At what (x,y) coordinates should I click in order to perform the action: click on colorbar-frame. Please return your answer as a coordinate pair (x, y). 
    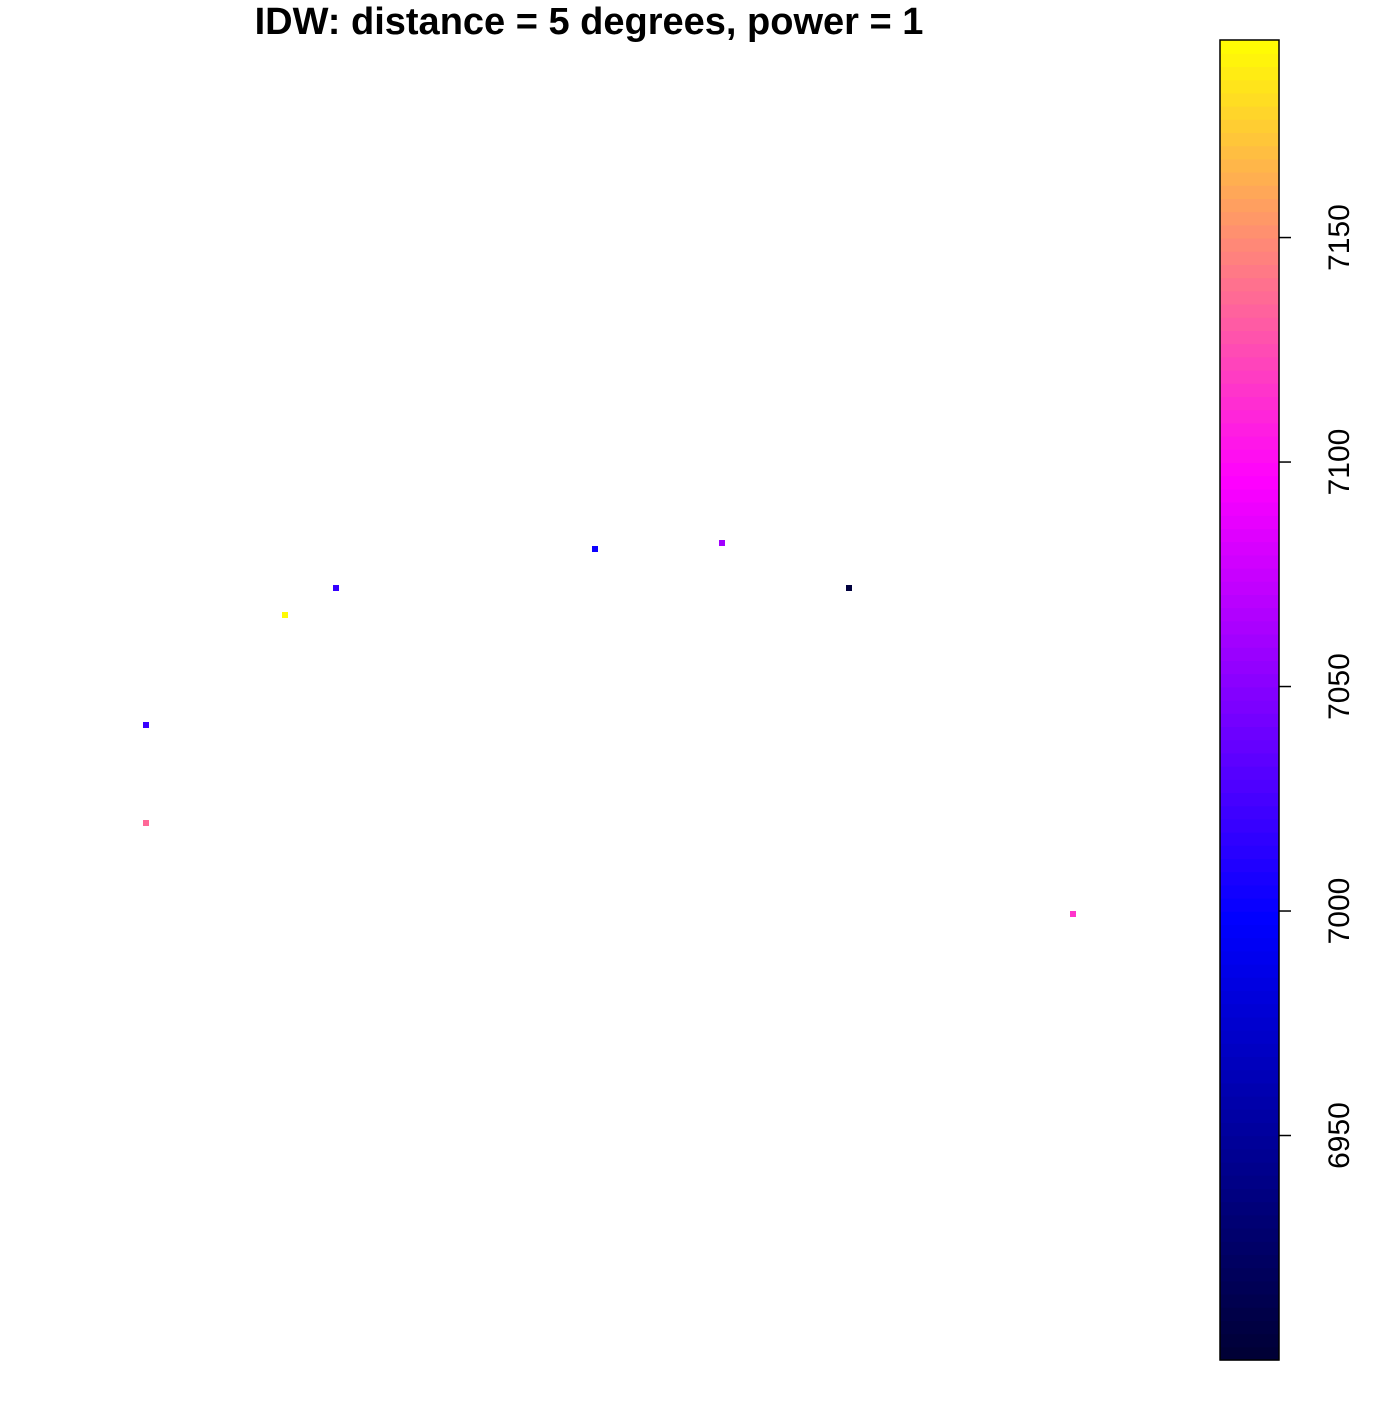
    Looking at the image, I should click on (1249, 700).